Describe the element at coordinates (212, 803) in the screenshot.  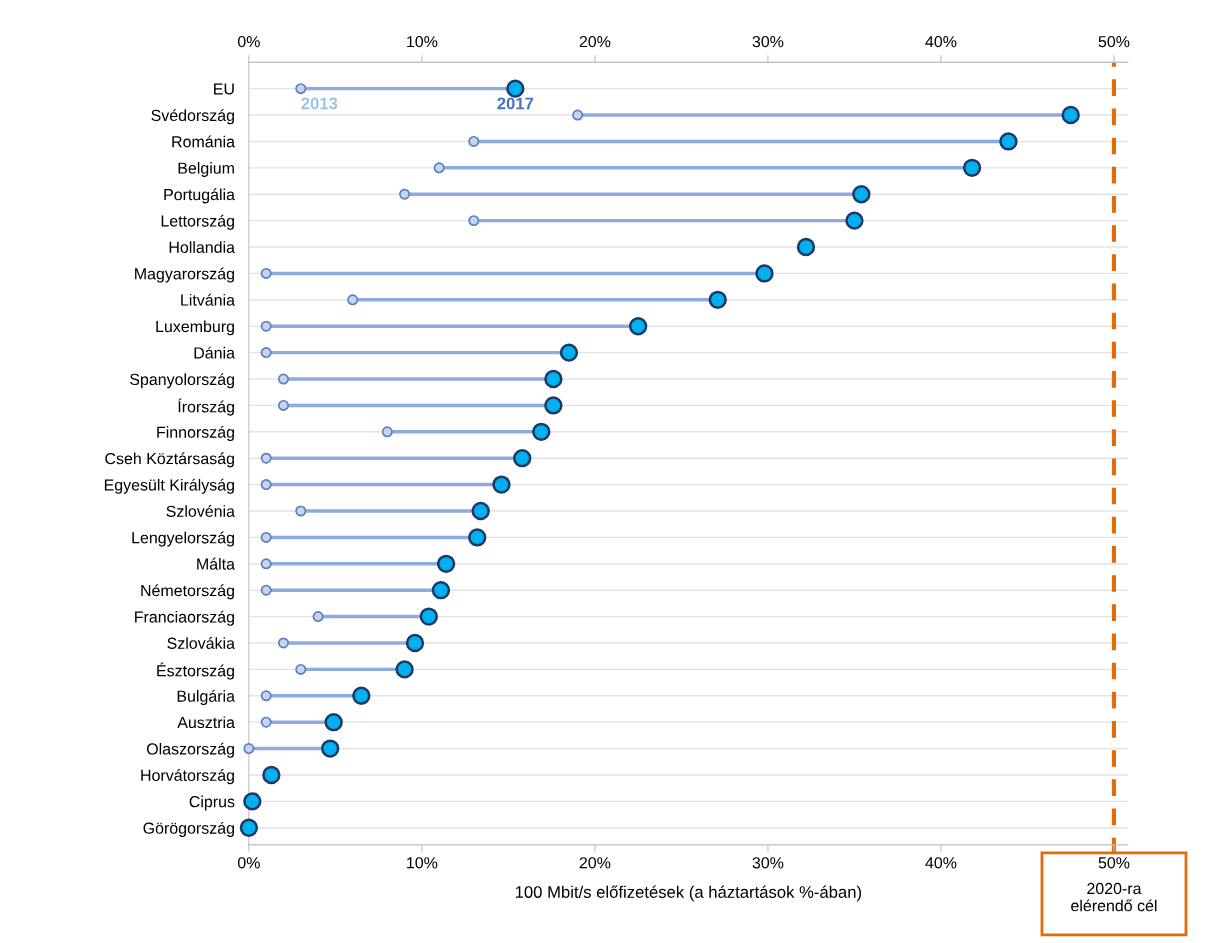
I see `y-tick-label: Ciprus` at that location.